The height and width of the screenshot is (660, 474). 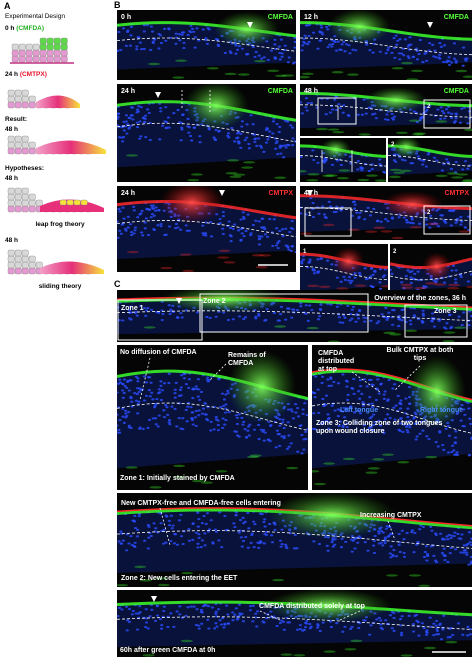 I want to click on glow, so click(x=335, y=149).